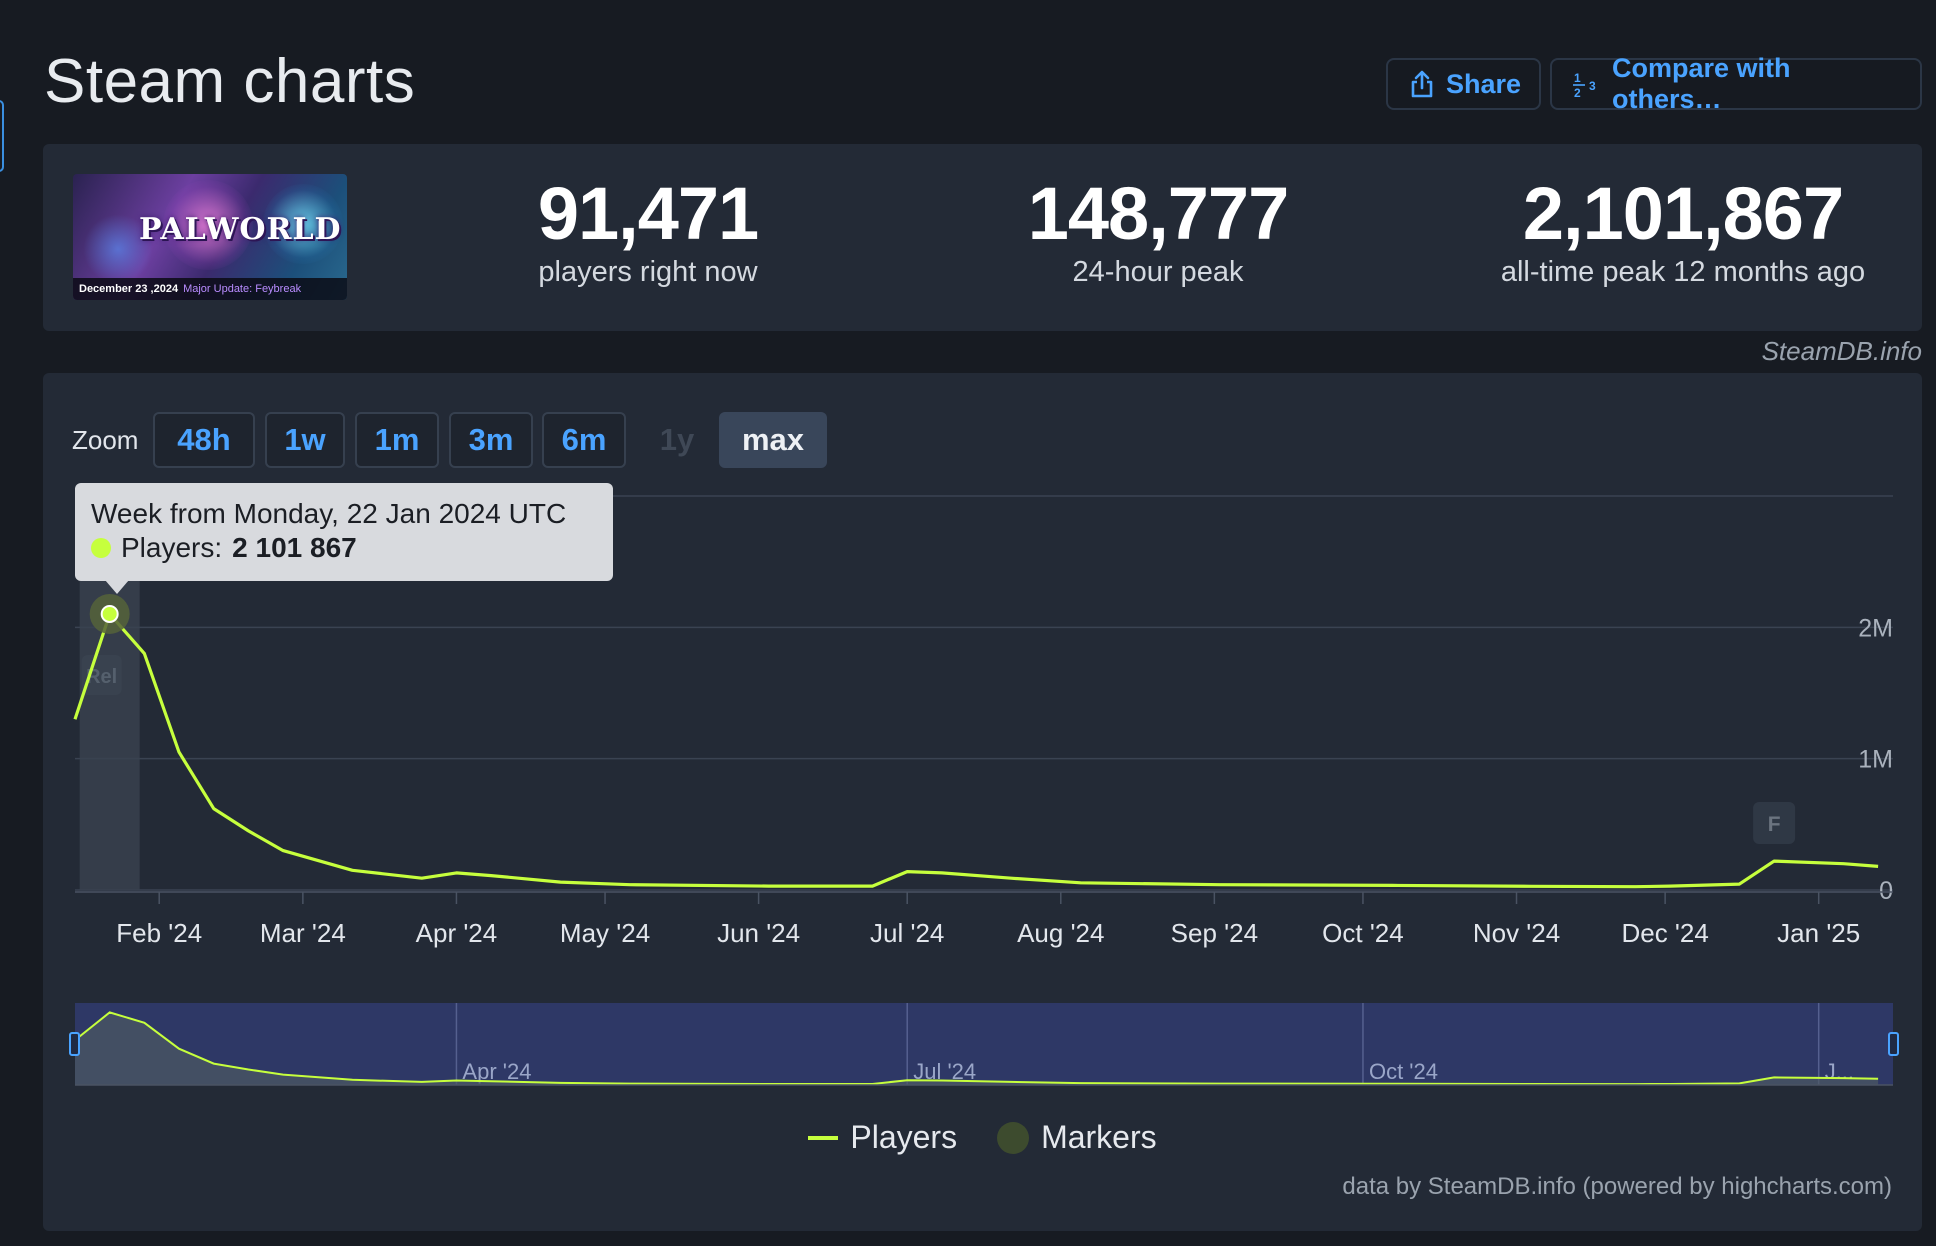 Image resolution: width=1936 pixels, height=1246 pixels. I want to click on update-marker-label: F, so click(1774, 824).